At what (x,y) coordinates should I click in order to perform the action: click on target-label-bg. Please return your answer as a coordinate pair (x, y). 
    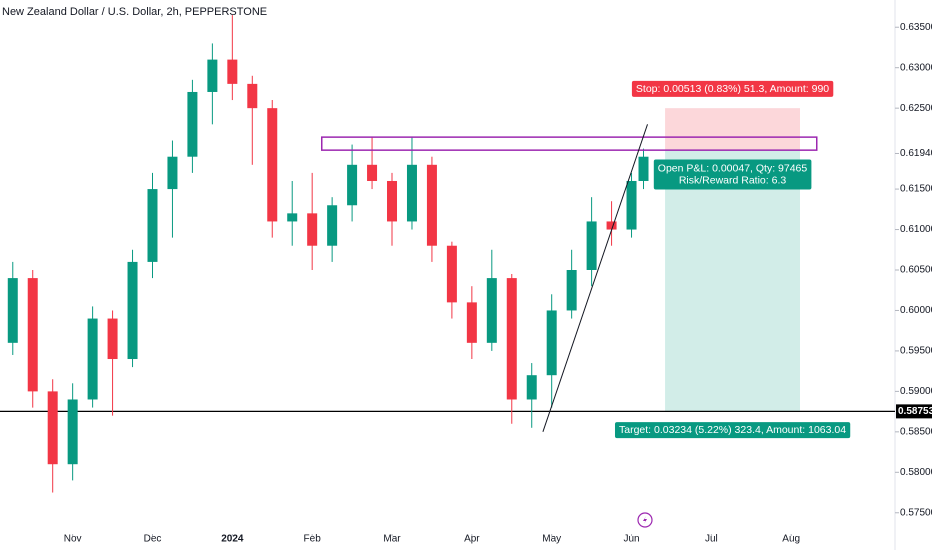
    Looking at the image, I should click on (732, 430).